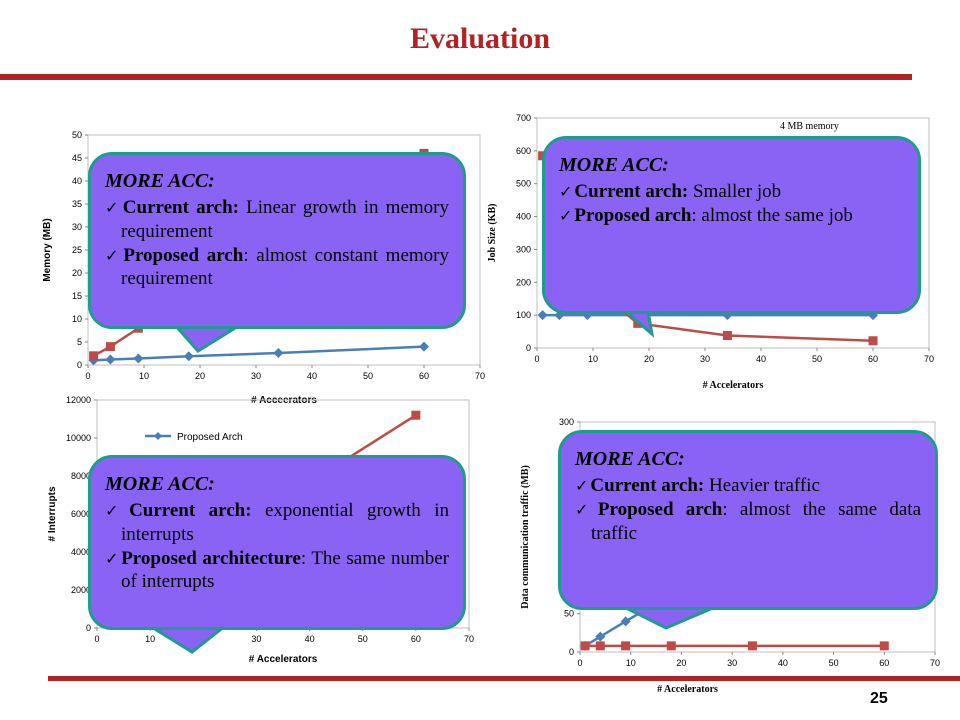  What do you see at coordinates (809, 126) in the screenshot?
I see `chart-annotation: 4 MB memory` at bounding box center [809, 126].